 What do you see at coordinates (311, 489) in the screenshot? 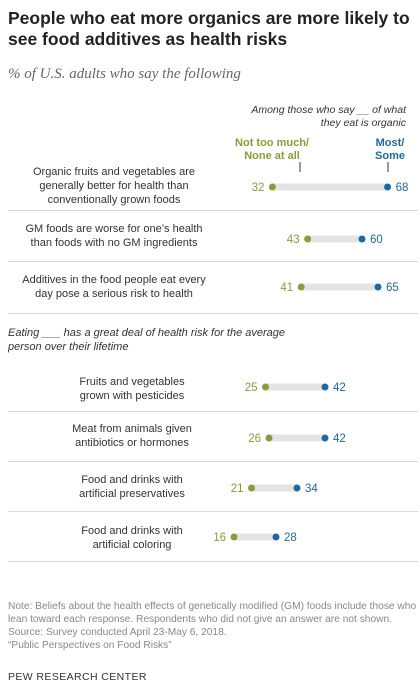
I see `value-label-high: 34` at bounding box center [311, 489].